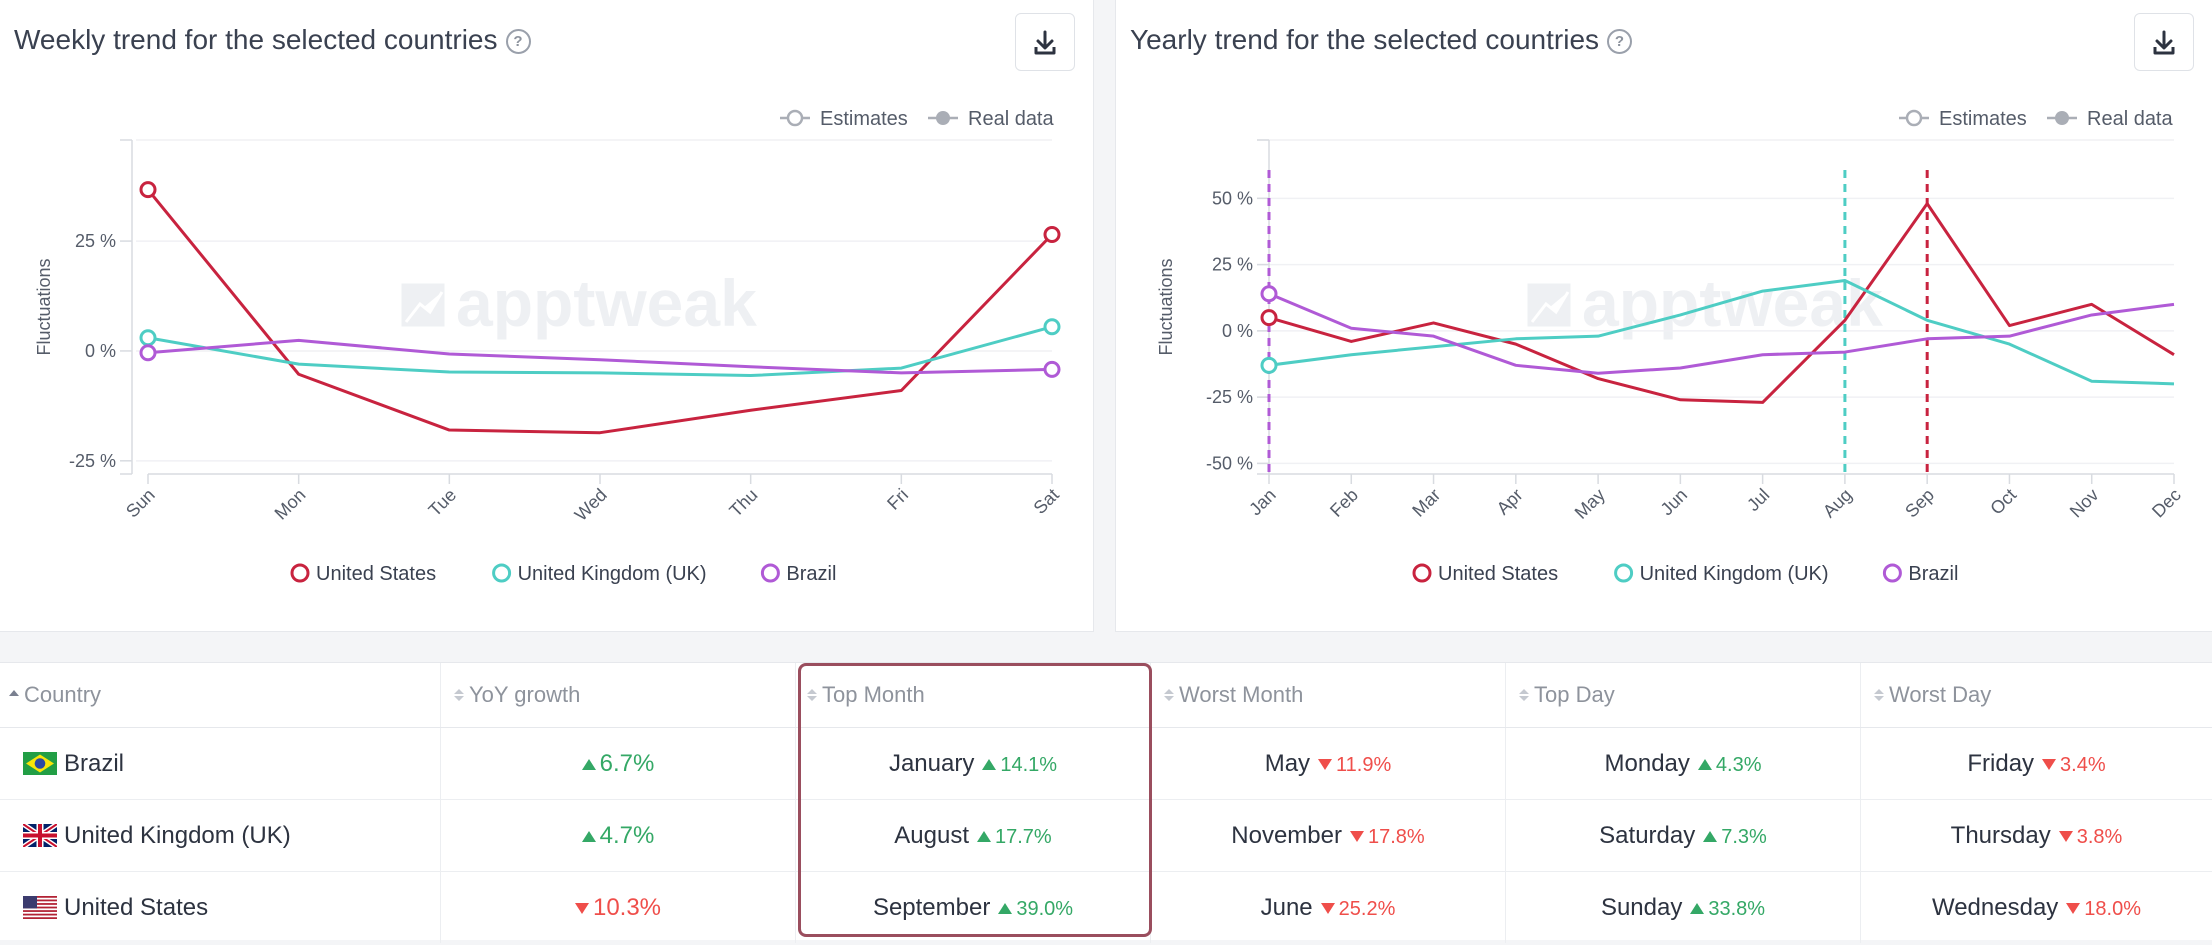  I want to click on real-data-legend-marker, so click(943, 118).